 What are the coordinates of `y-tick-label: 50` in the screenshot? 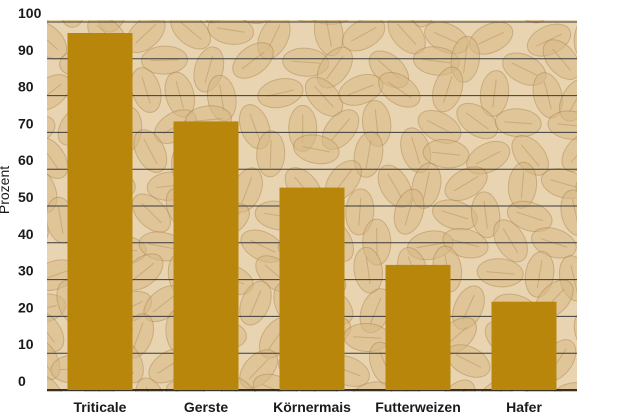 It's located at (26, 197).